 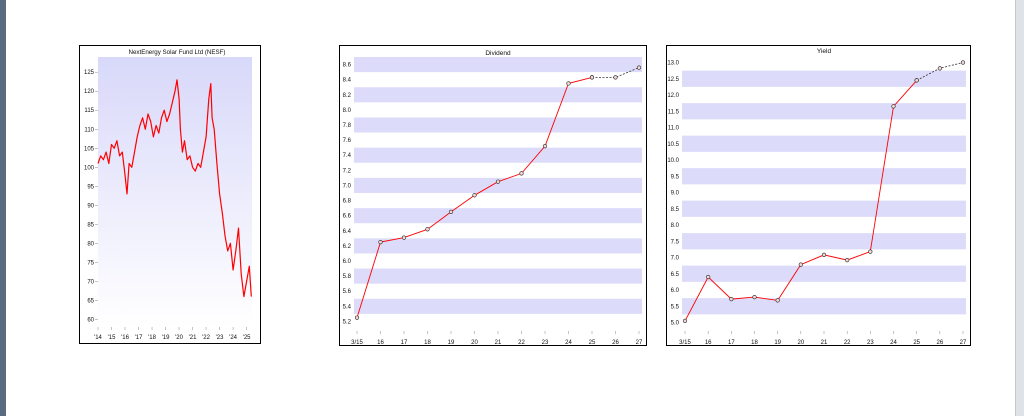 What do you see at coordinates (675, 226) in the screenshot?
I see `yield-y-tick-label: 8.0` at bounding box center [675, 226].